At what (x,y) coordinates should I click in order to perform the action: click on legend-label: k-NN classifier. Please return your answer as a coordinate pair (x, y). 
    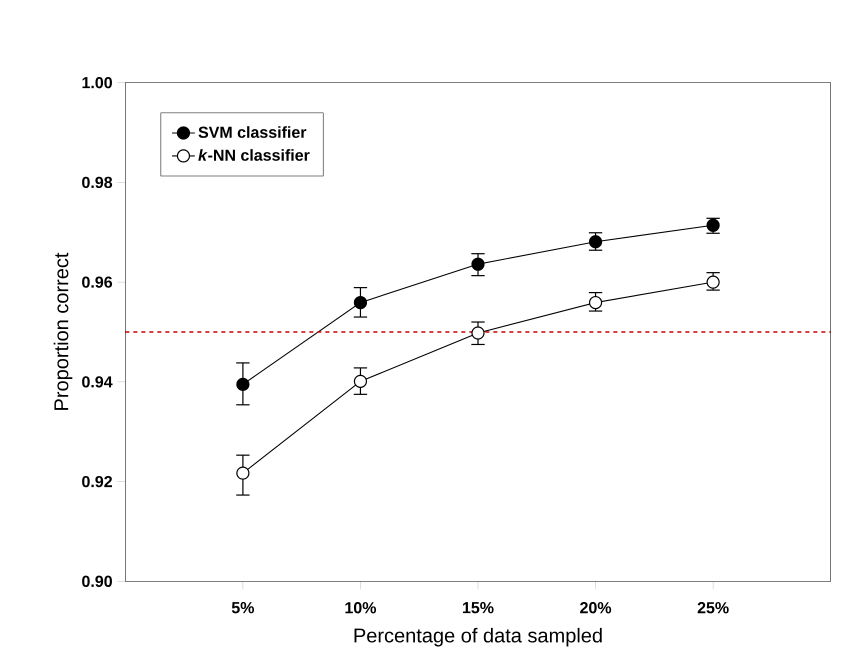
    Looking at the image, I should click on (254, 155).